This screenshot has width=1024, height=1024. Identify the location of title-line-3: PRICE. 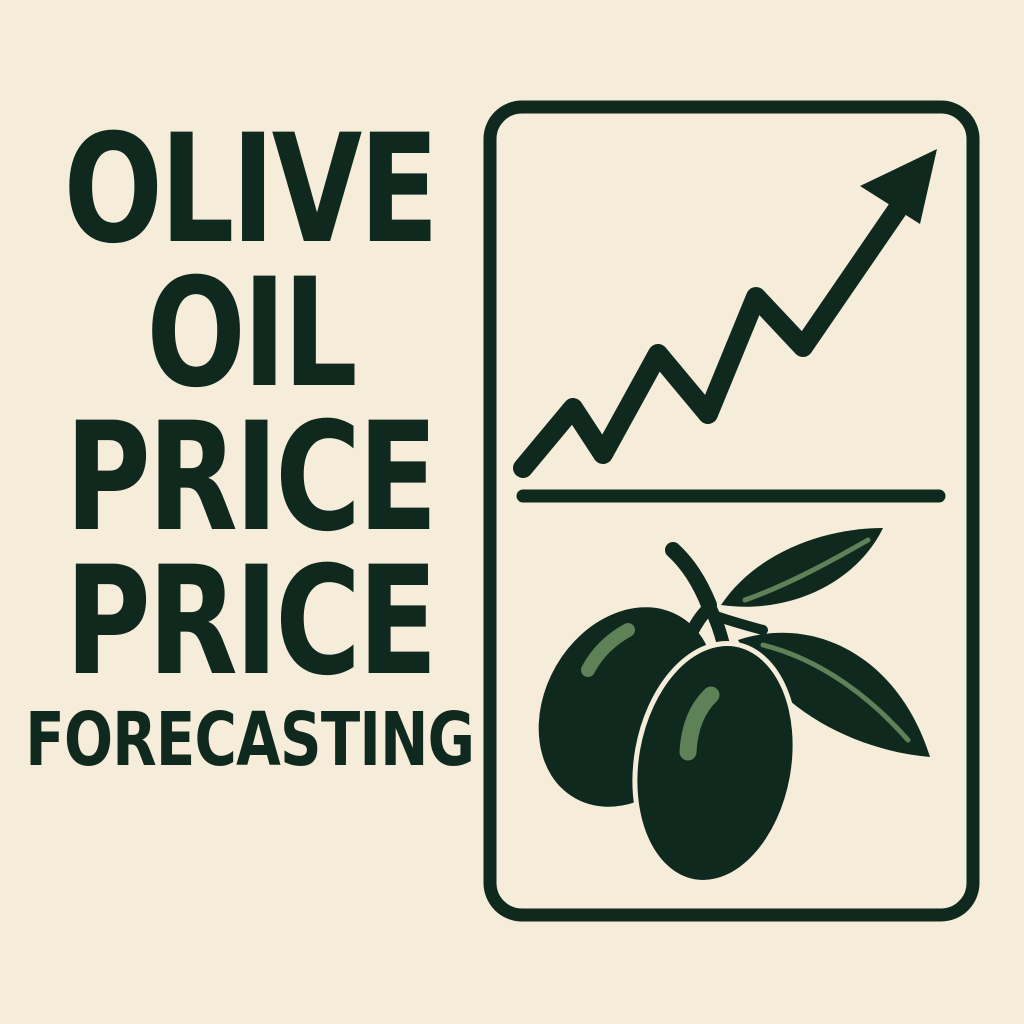
(251, 478).